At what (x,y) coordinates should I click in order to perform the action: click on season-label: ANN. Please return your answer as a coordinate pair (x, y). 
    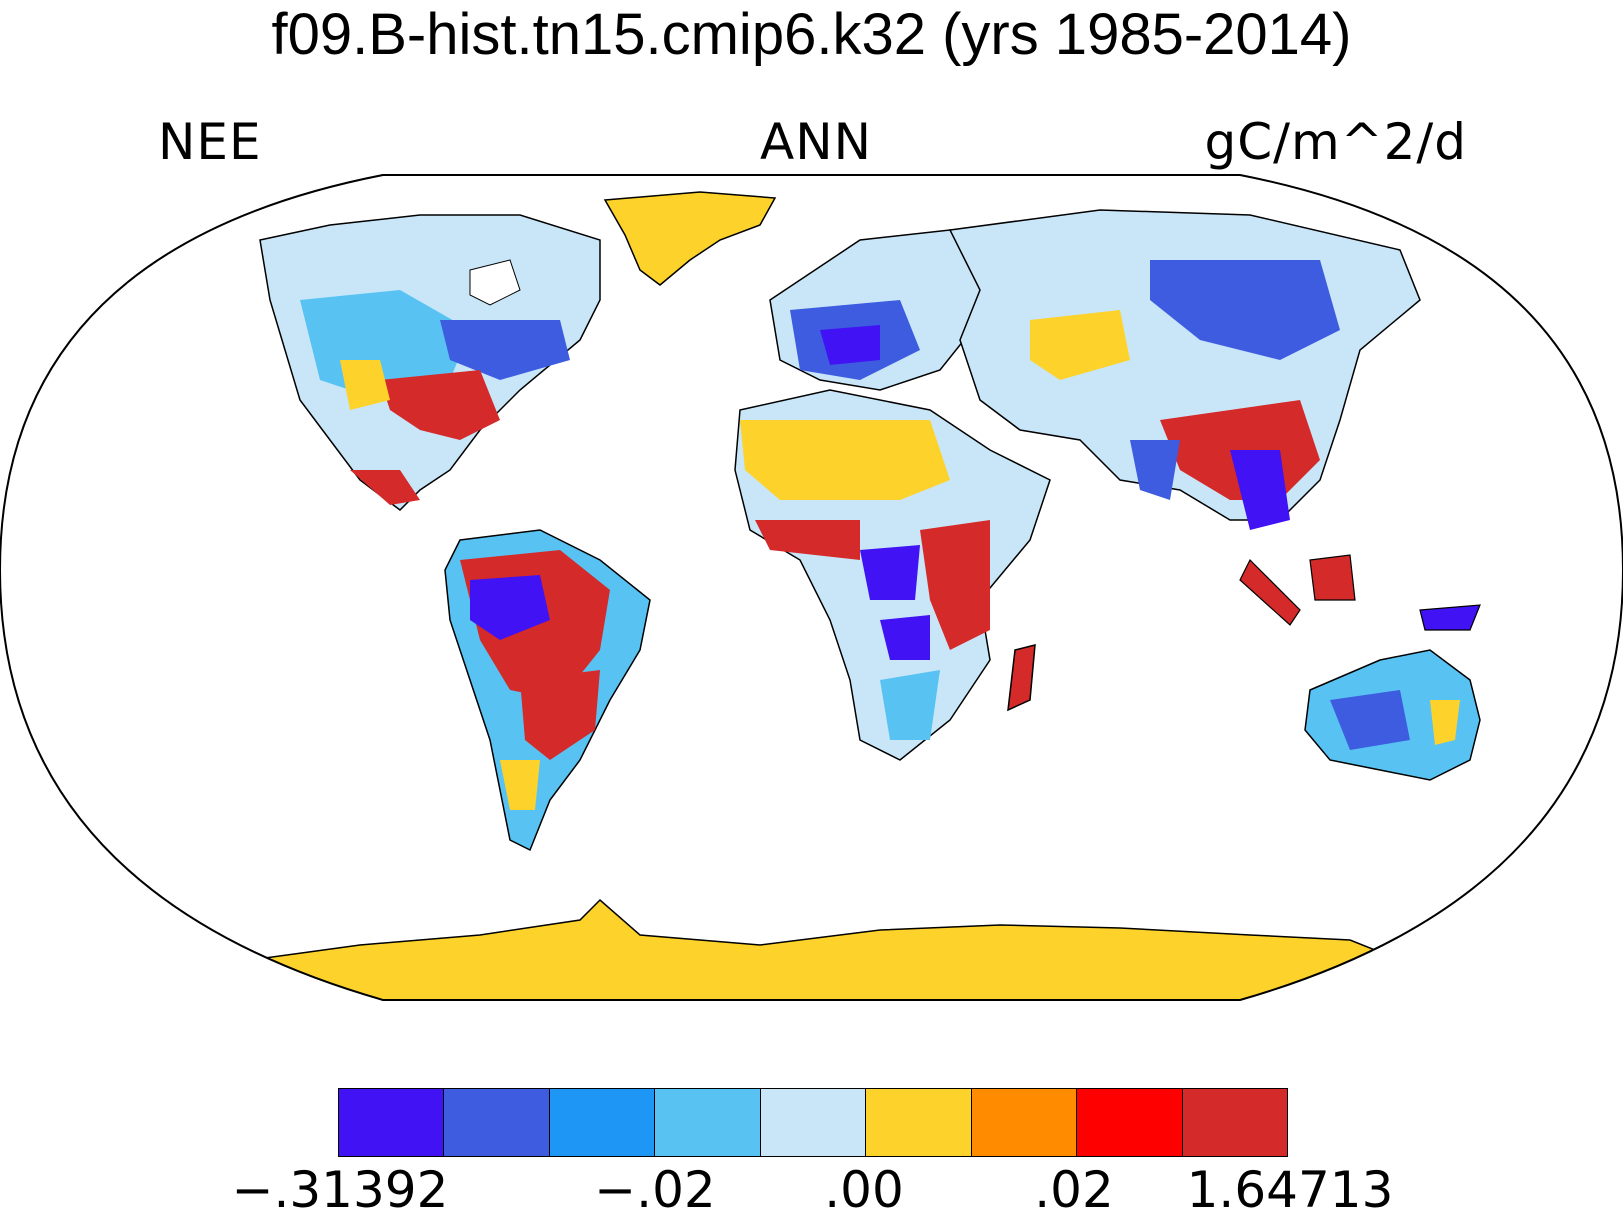
    Looking at the image, I should click on (816, 142).